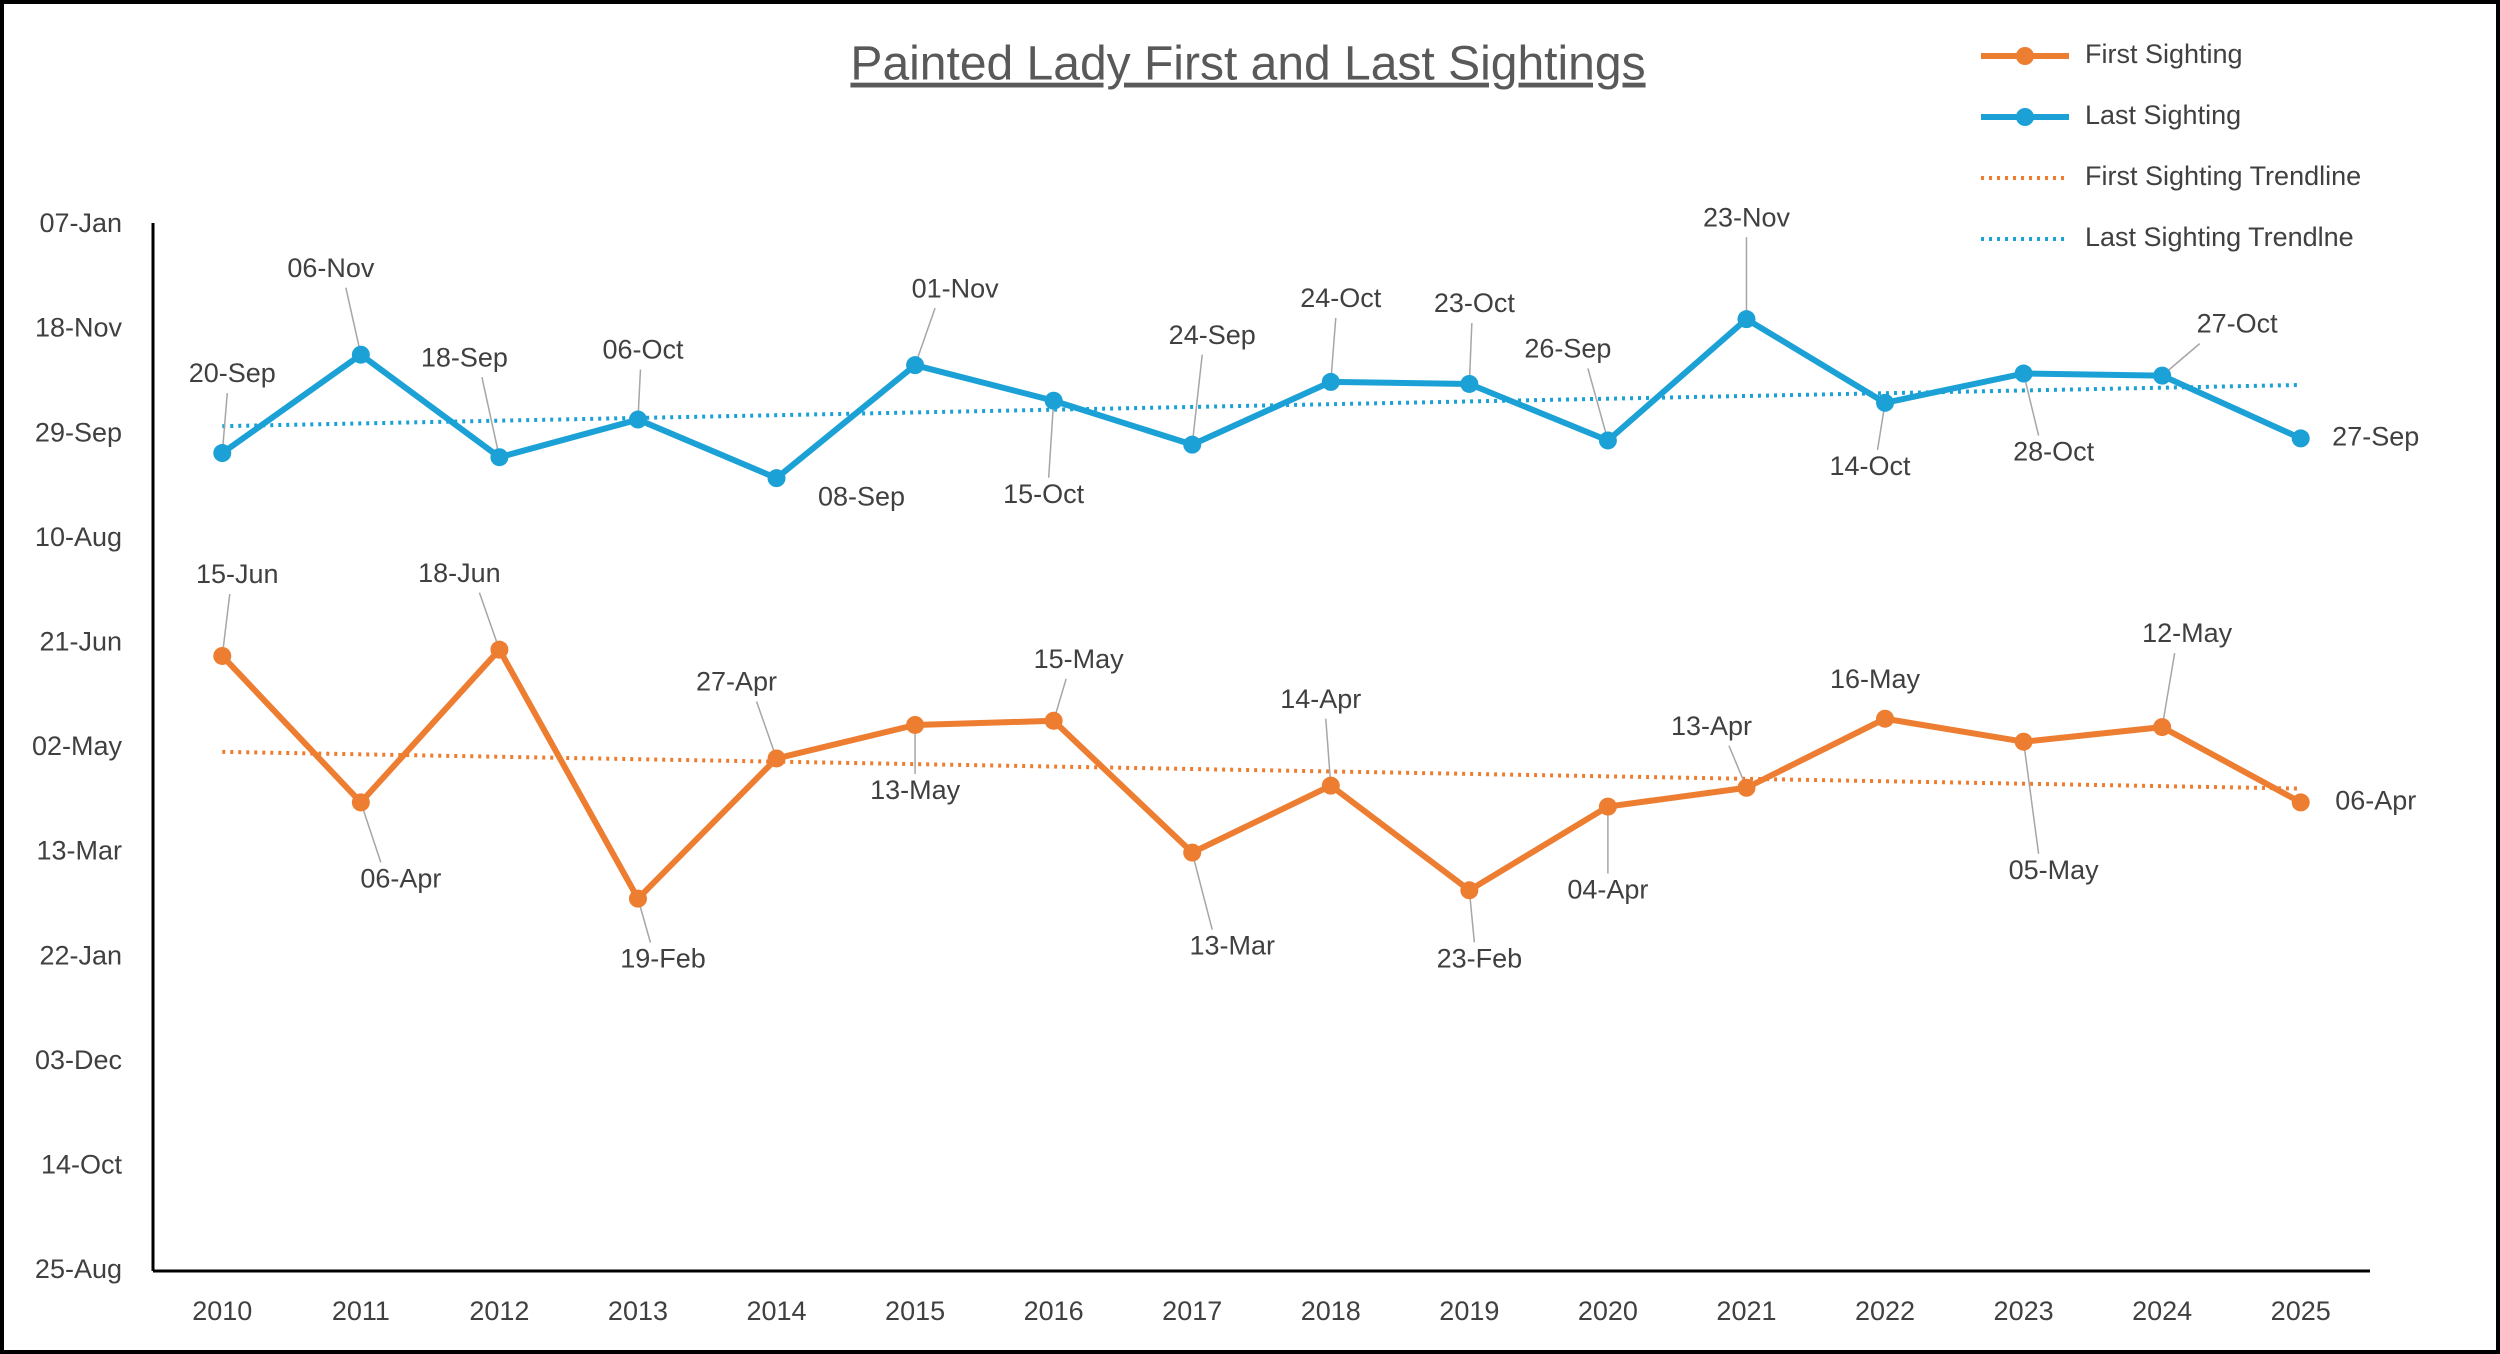 This screenshot has height=1354, width=2500. What do you see at coordinates (331, 268) in the screenshot?
I see `data-label: 06-Nov` at bounding box center [331, 268].